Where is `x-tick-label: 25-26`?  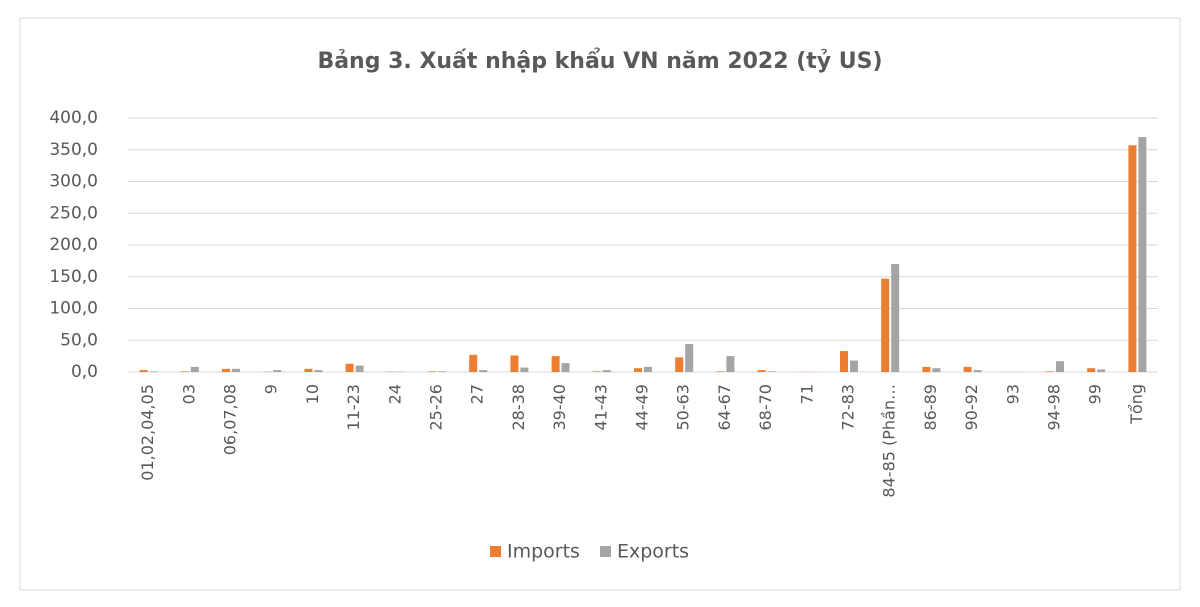
x-tick-label: 25-26 is located at coordinates (436, 407).